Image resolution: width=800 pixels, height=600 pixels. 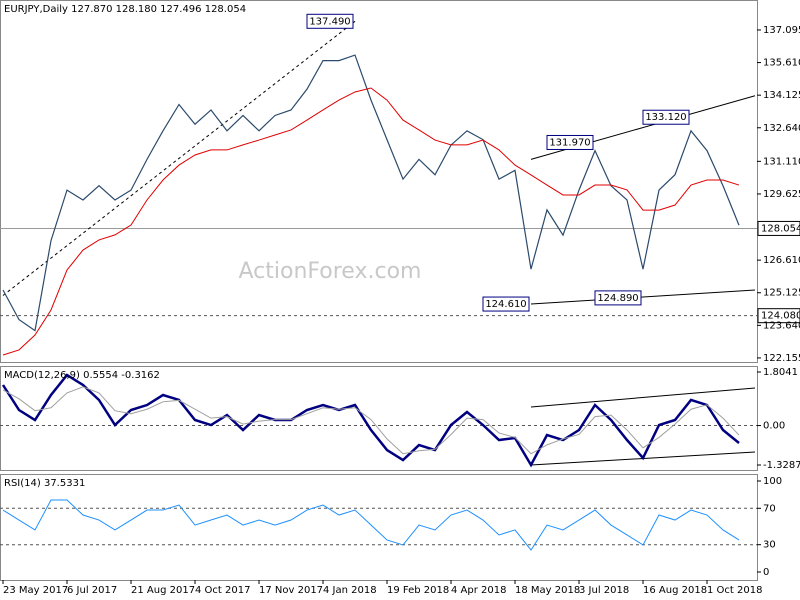 I want to click on y-tick-label: 1.8041, so click(x=780, y=372).